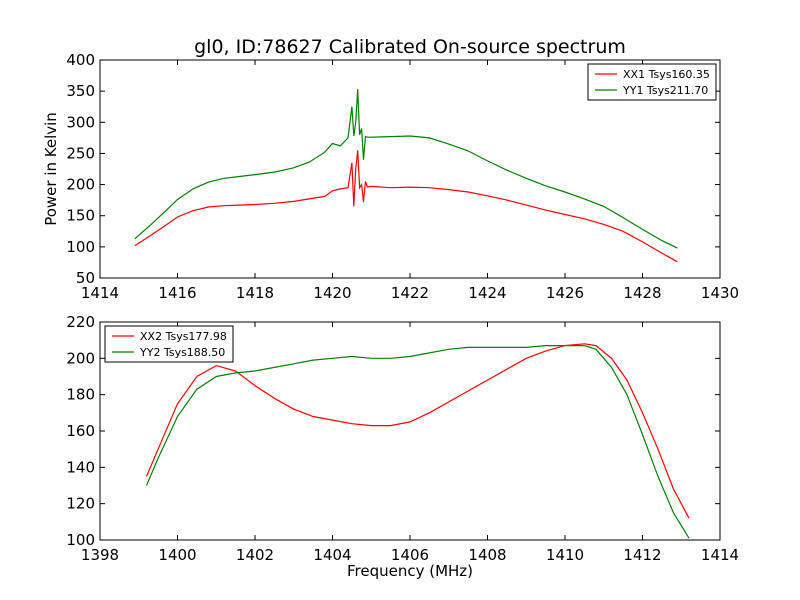 This screenshot has width=800, height=600. Describe the element at coordinates (85, 278) in the screenshot. I see `top-y-tick-label: 50` at that location.